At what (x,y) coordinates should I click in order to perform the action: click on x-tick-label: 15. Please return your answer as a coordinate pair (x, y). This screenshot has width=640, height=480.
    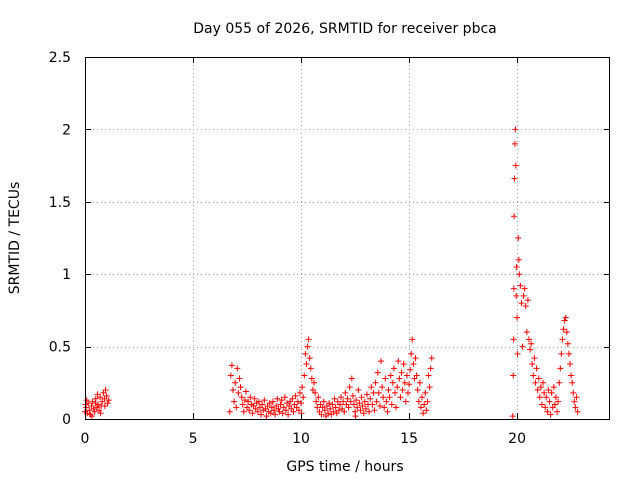
    Looking at the image, I should click on (409, 439).